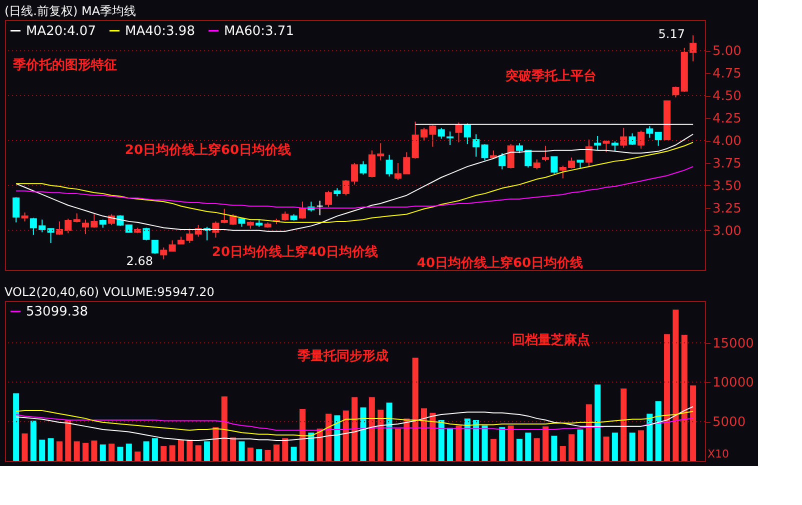 The width and height of the screenshot is (802, 505). Describe the element at coordinates (733, 344) in the screenshot. I see `y-tick-label: 15000` at that location.